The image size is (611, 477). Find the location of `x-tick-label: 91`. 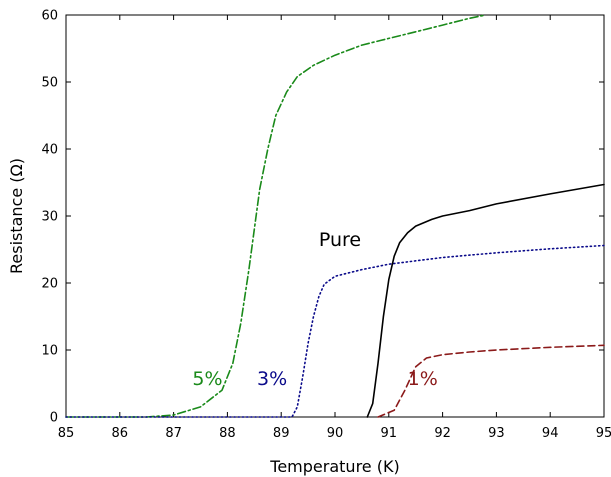

x-tick-label: 91 is located at coordinates (389, 433).